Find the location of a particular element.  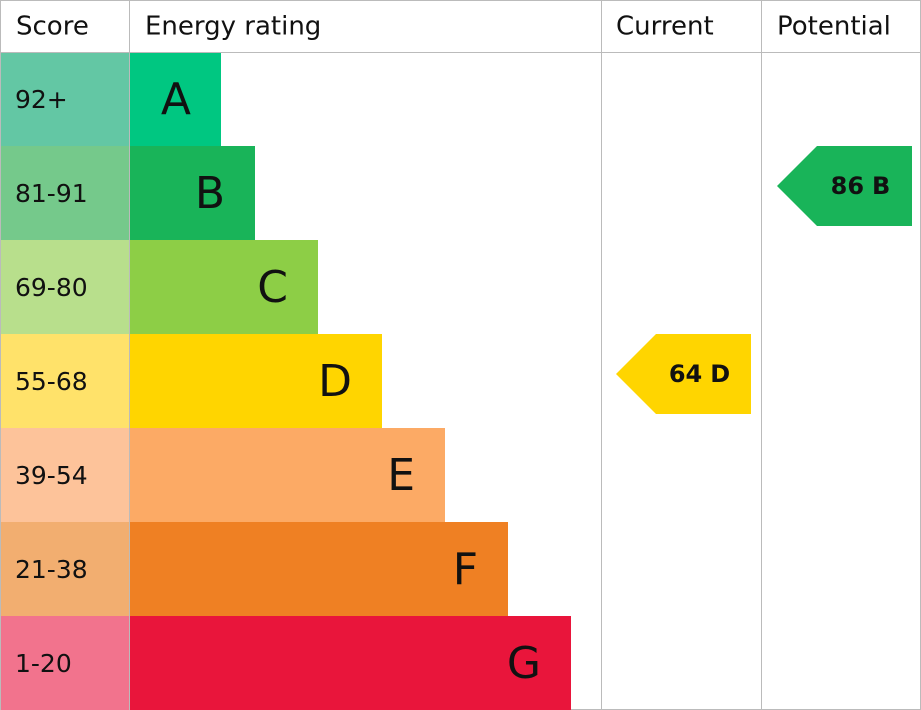

current-label: 64 D is located at coordinates (699, 374).